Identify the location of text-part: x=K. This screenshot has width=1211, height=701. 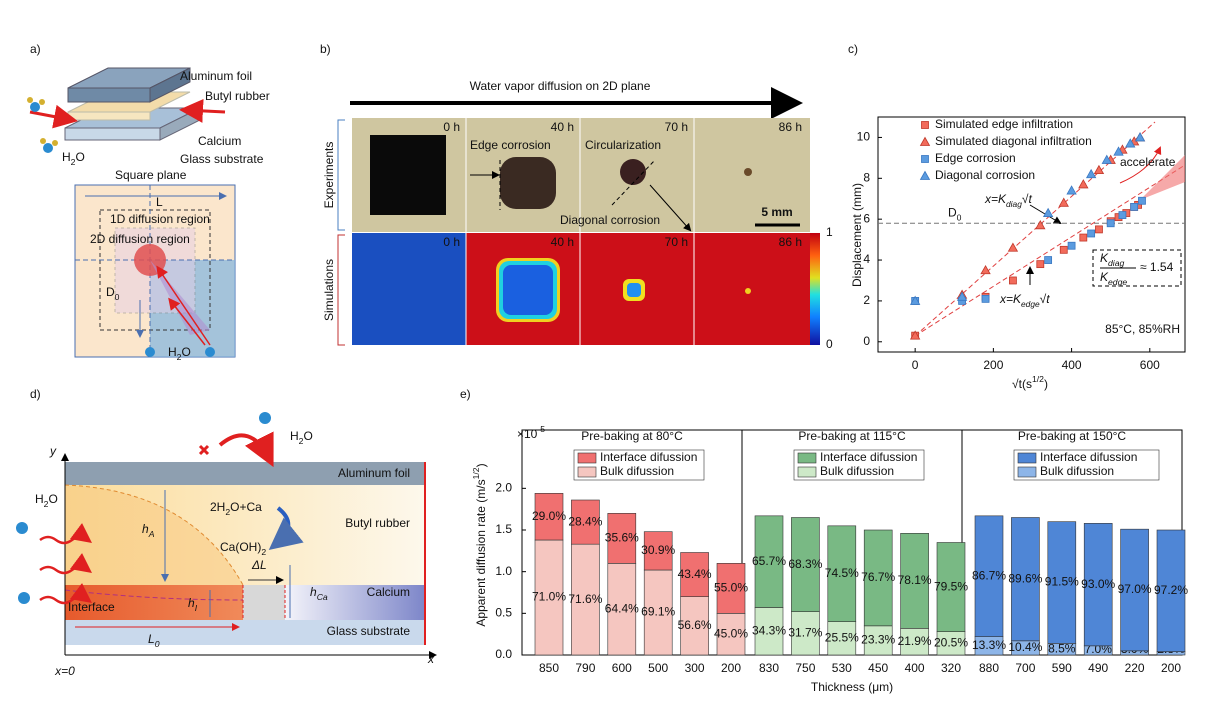
(995, 199).